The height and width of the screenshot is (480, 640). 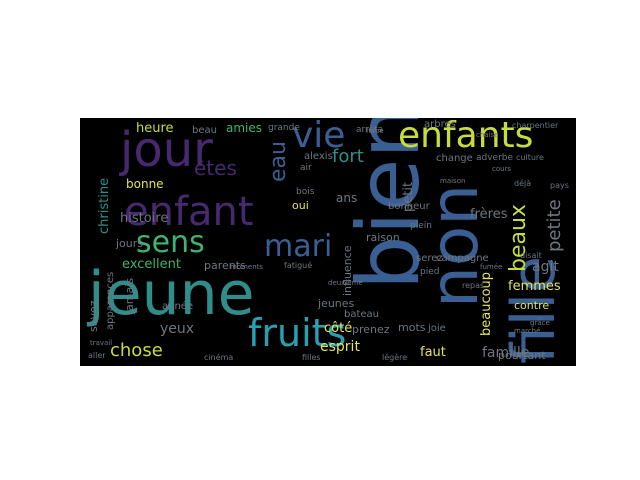 What do you see at coordinates (215, 168) in the screenshot?
I see `word-etes: êtes` at bounding box center [215, 168].